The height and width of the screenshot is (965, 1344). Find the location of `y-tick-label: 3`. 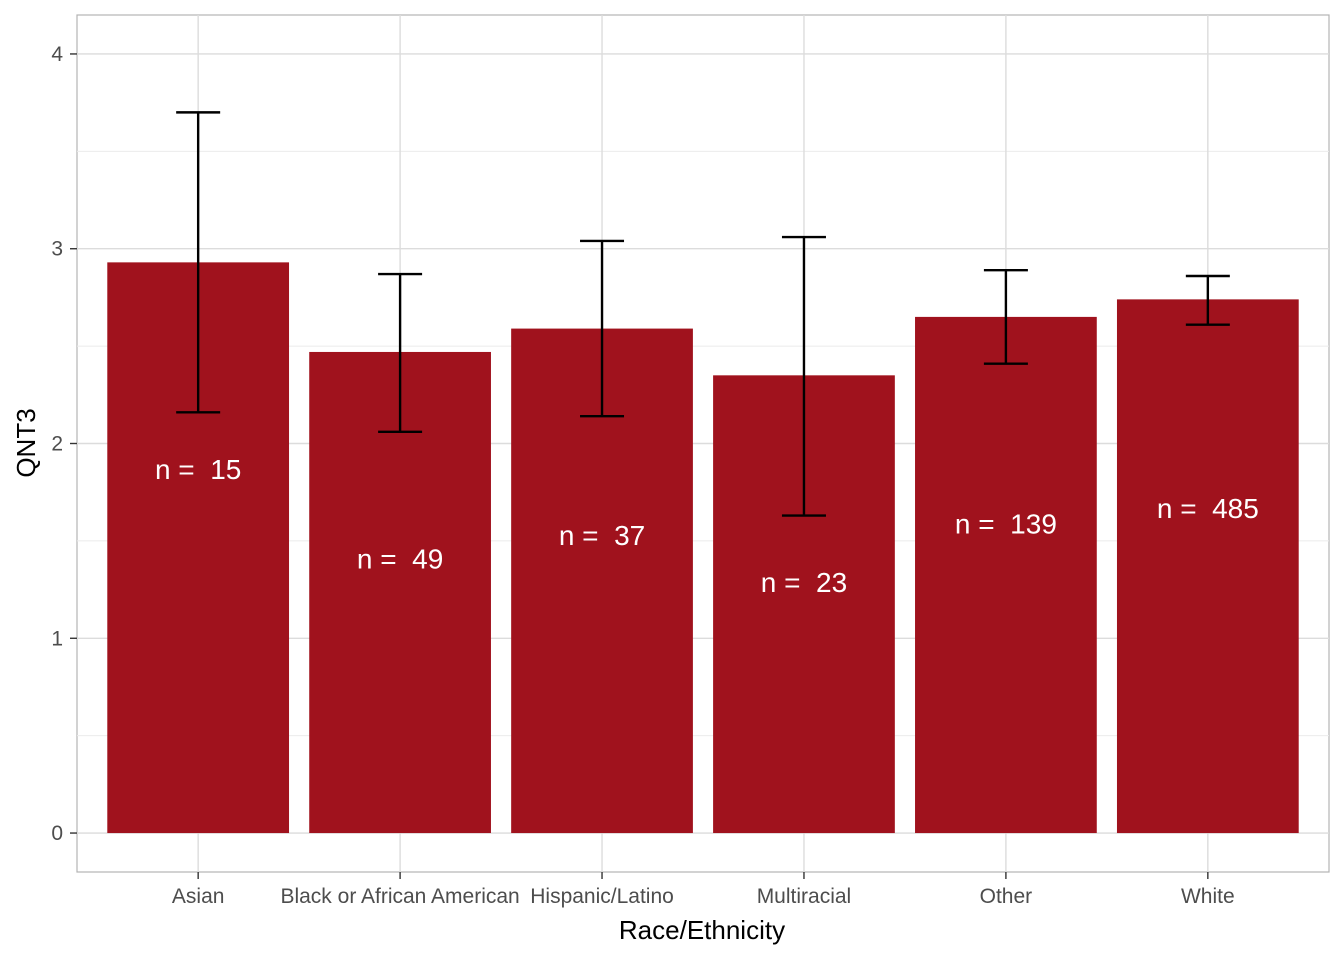

y-tick-label: 3 is located at coordinates (57, 249).